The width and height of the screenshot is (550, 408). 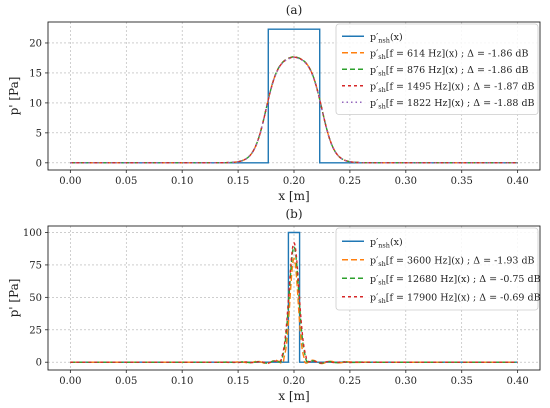 What do you see at coordinates (455, 280) in the screenshot?
I see `legend-entry: p′sh[f = 12680 Hz](x) ; Δ = -0.75 dB` at bounding box center [455, 280].